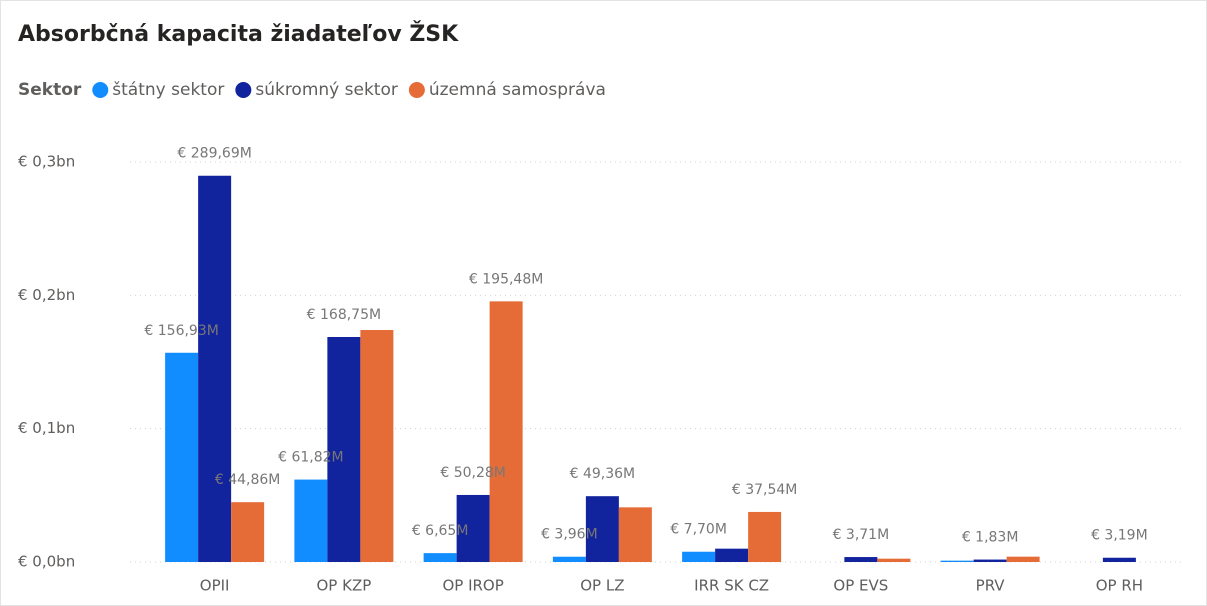 The image size is (1207, 606). What do you see at coordinates (472, 586) in the screenshot?
I see `x-tick-label: OP IROP` at bounding box center [472, 586].